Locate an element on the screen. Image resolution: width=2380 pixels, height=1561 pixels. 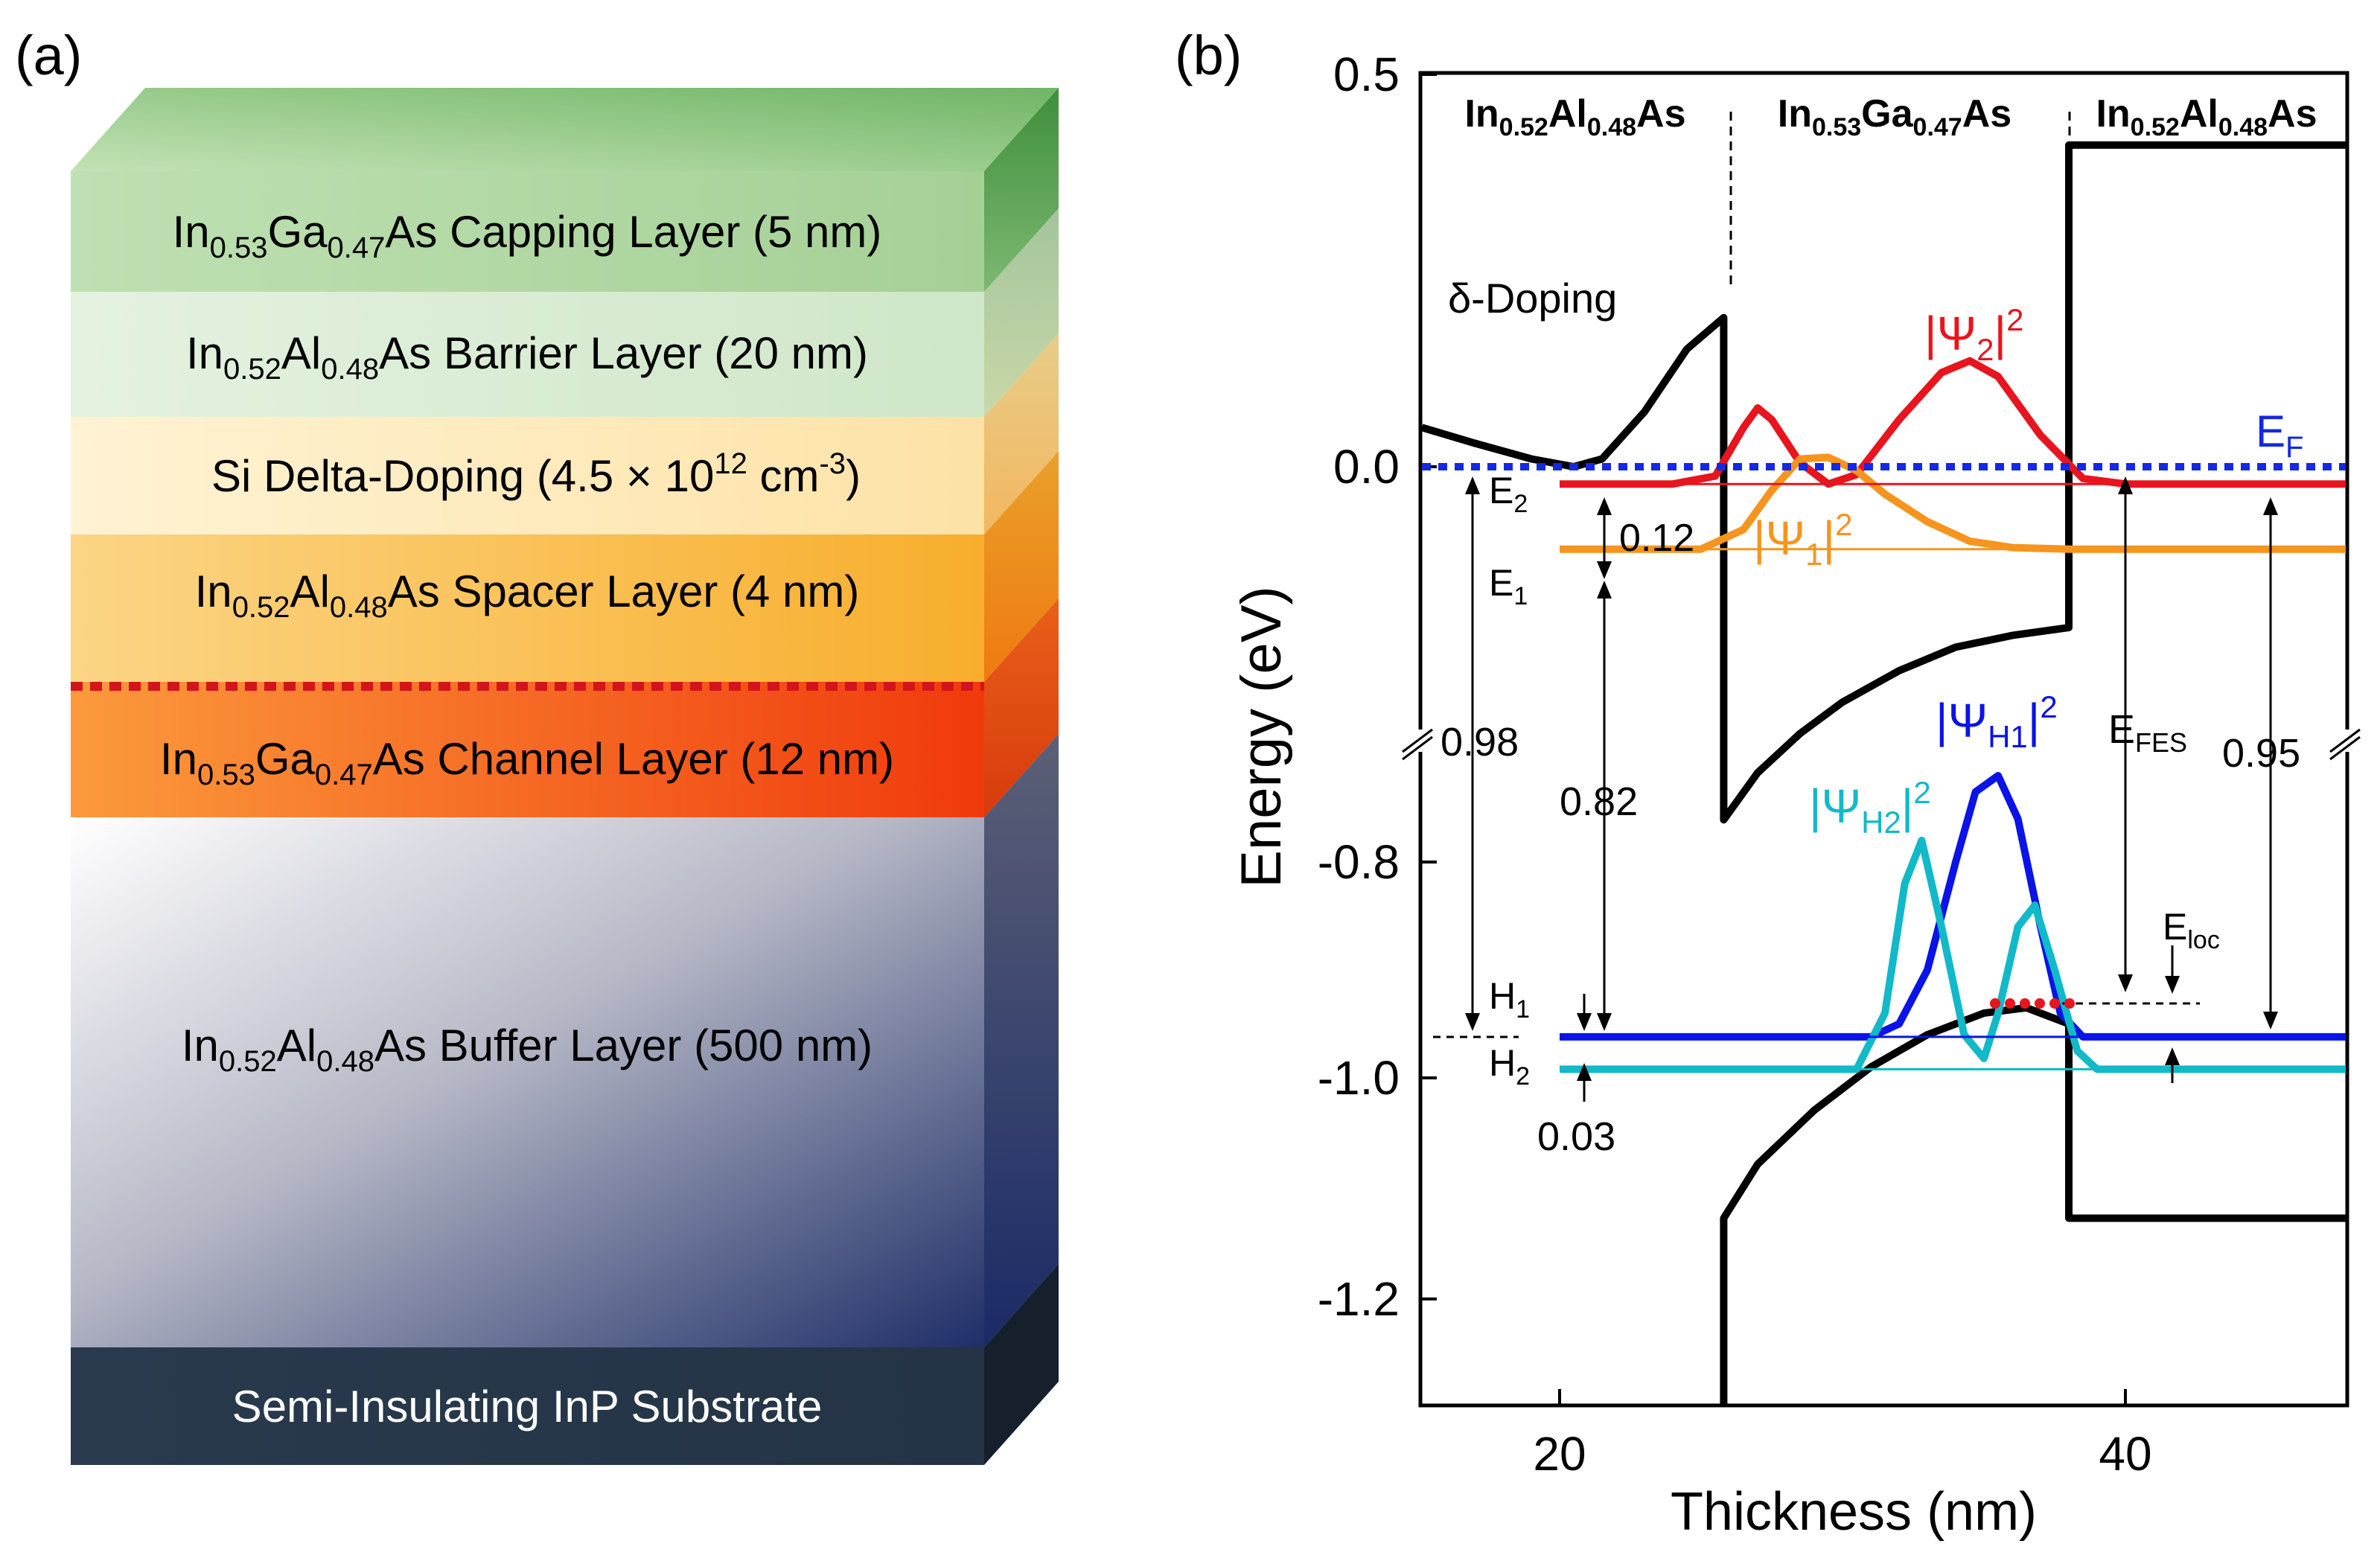
x-tick-label: 40 is located at coordinates (2125, 1454).